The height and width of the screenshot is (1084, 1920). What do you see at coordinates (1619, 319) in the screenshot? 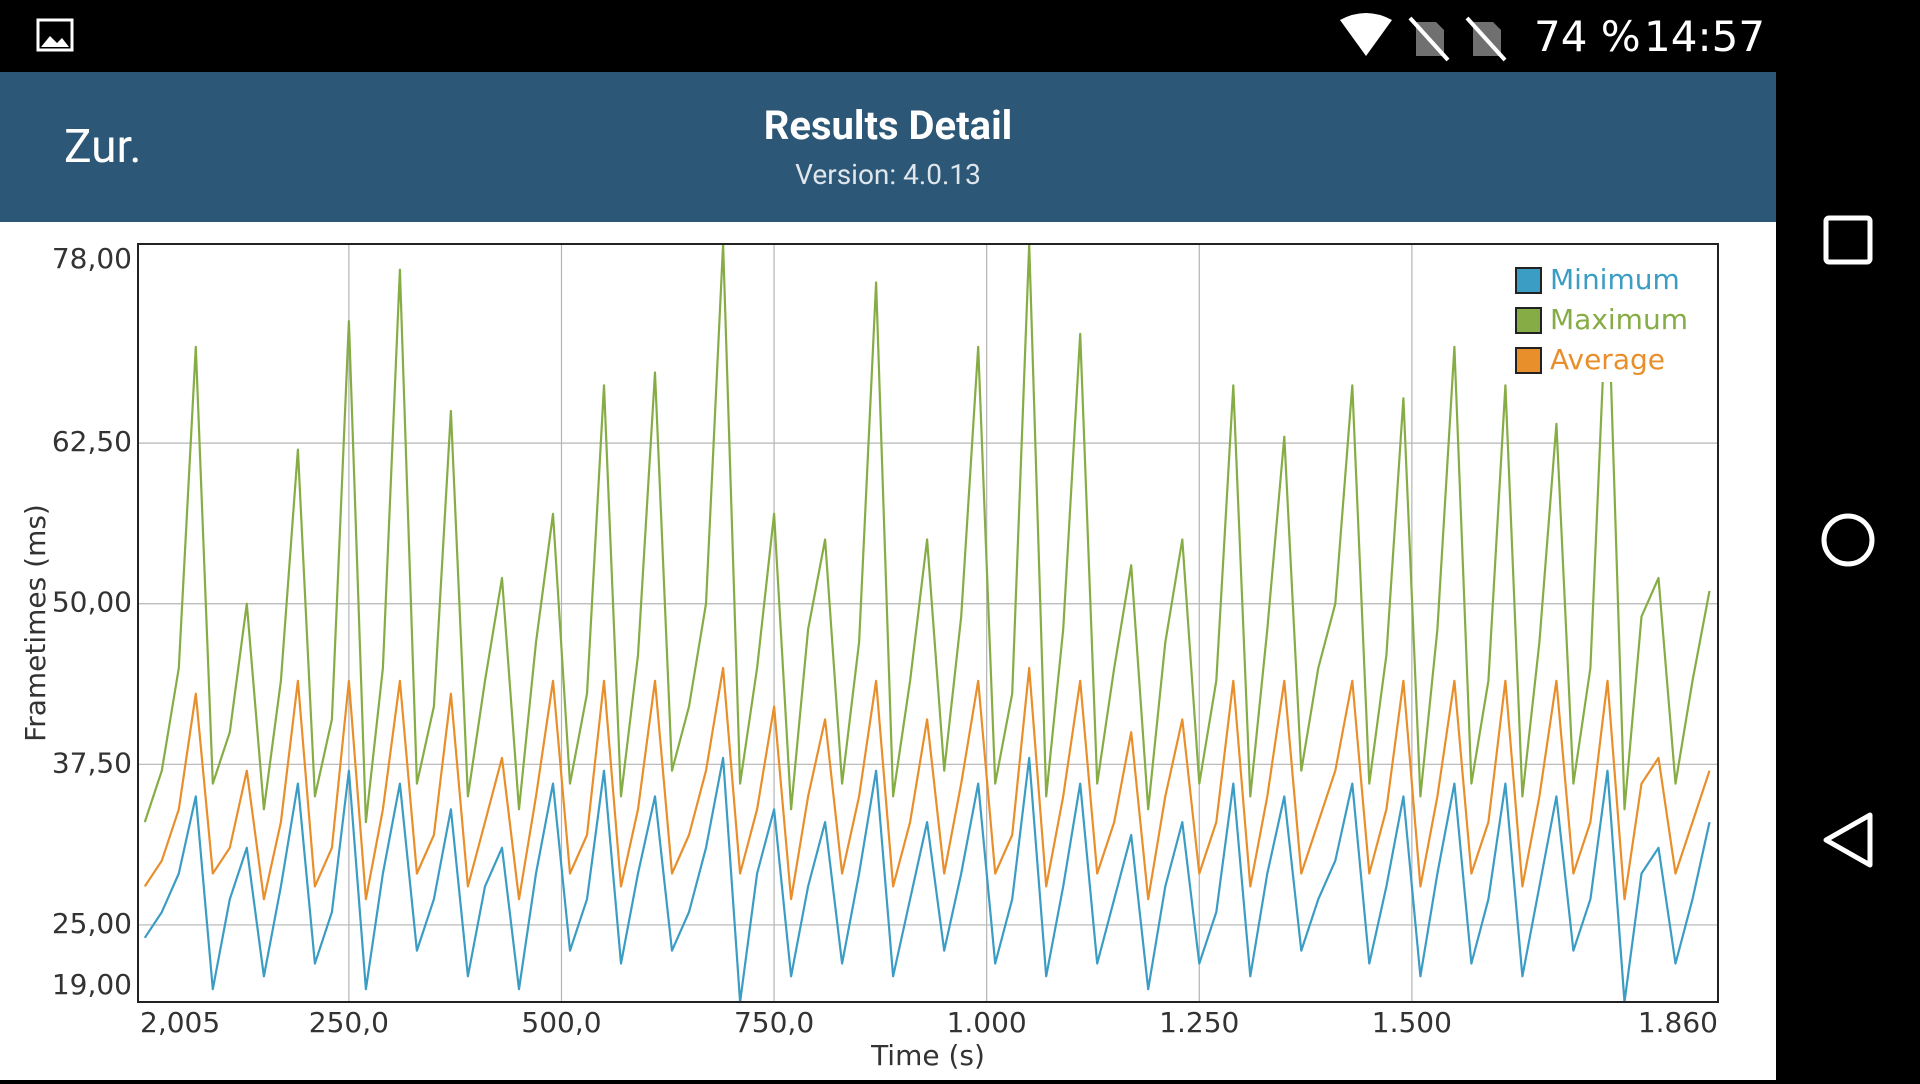
I see `legend-label: Maximum` at bounding box center [1619, 319].